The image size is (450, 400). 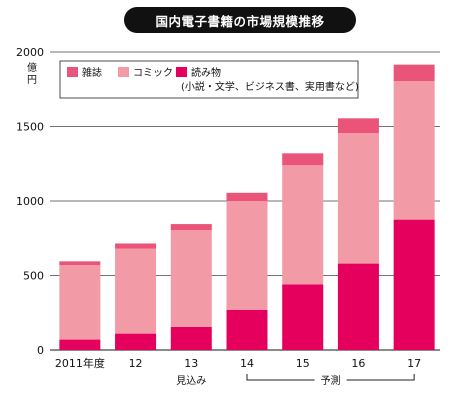 I want to click on y-axis-unit-1: 億, so click(x=32, y=67).